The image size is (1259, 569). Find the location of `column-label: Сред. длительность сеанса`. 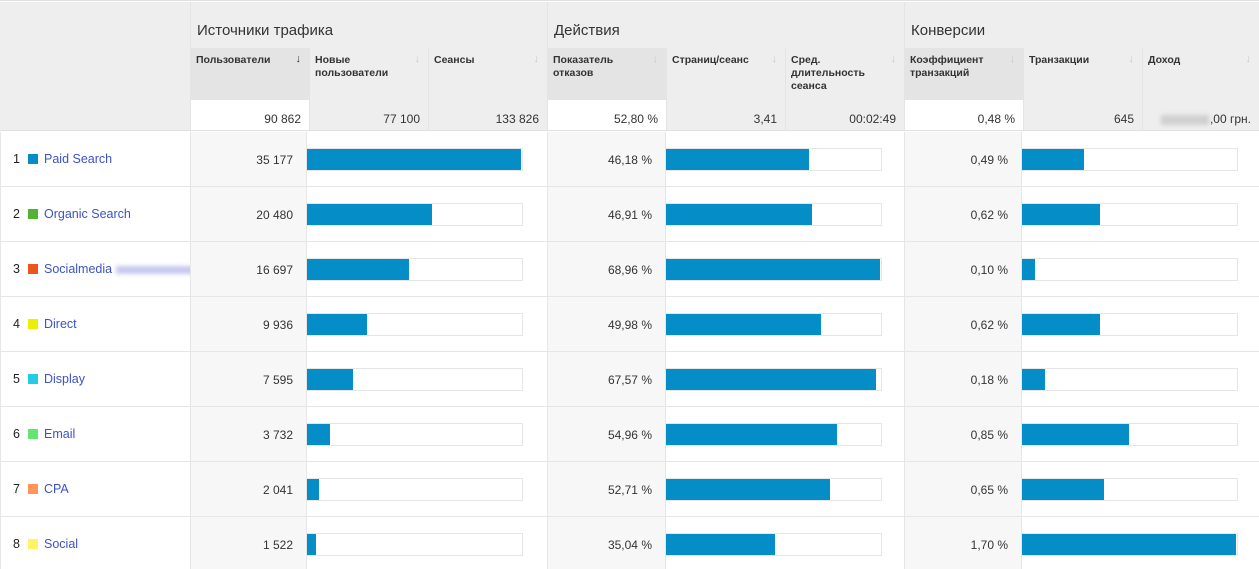

column-label: Сред. длительность сеанса is located at coordinates (828, 73).